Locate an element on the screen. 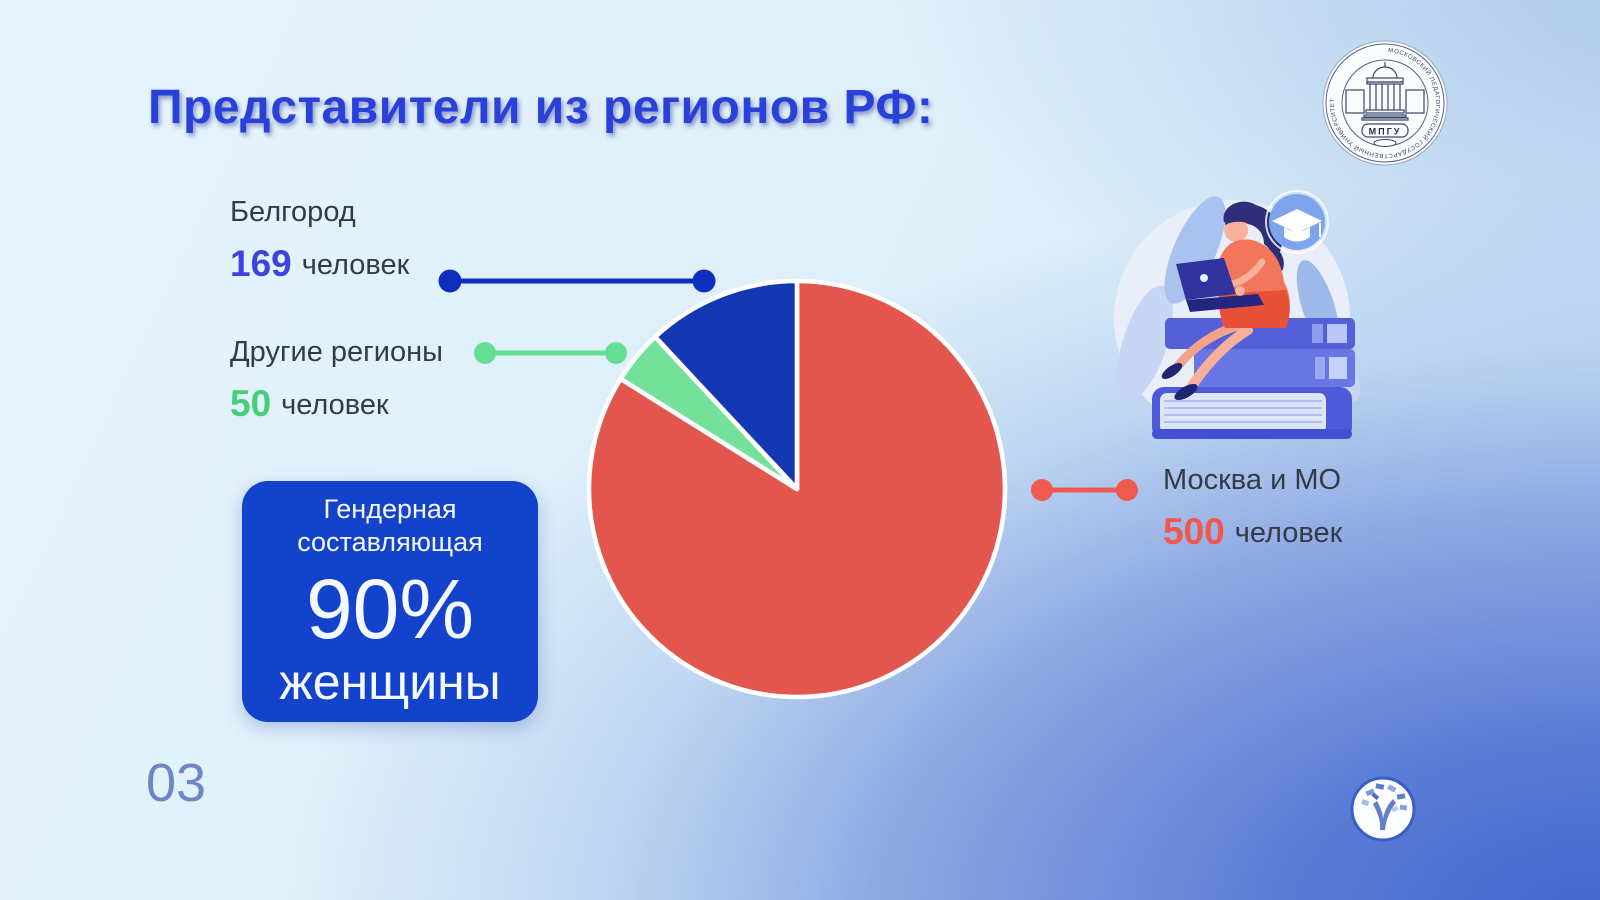 This screenshot has width=1600, height=900. student-illustration is located at coordinates (1237, 314).